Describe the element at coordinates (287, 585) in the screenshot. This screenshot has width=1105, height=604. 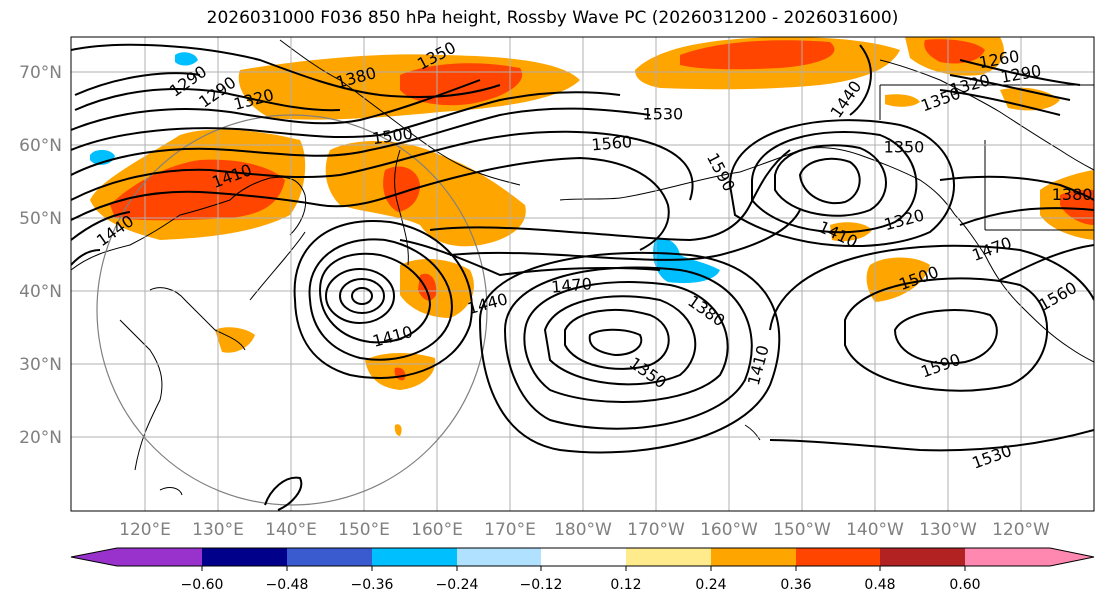
I see `colorbar-tick-label: −0.48` at that location.